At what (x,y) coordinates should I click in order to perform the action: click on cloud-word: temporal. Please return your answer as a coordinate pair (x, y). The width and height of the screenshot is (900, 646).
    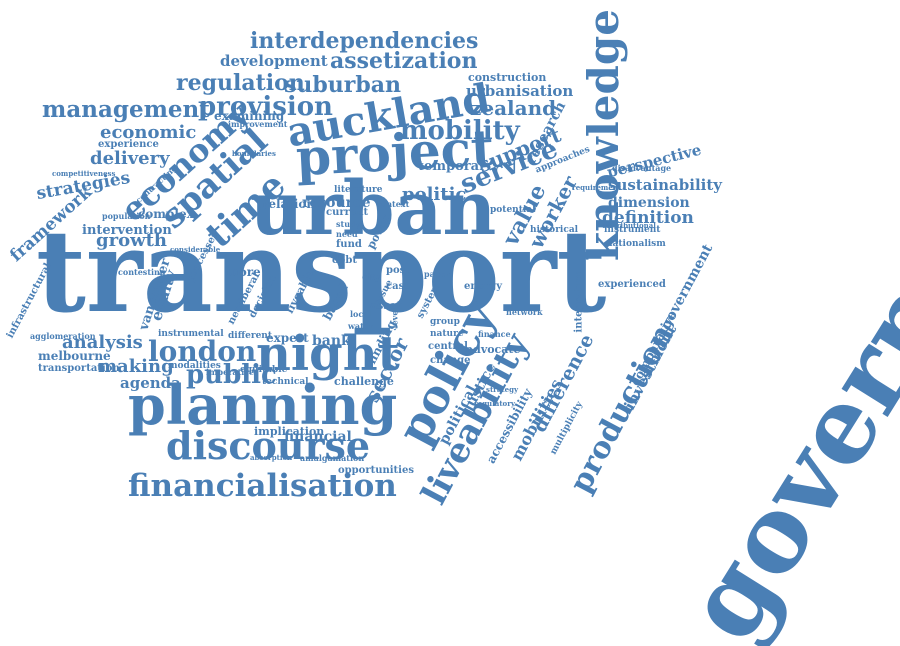
    Looking at the image, I should click on (451, 166).